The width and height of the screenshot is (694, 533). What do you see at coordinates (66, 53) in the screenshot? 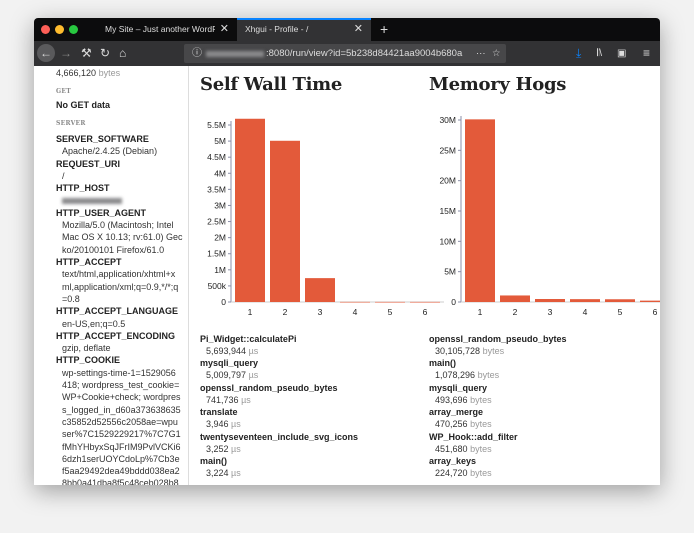
I see `forward-icon: →` at bounding box center [66, 53].